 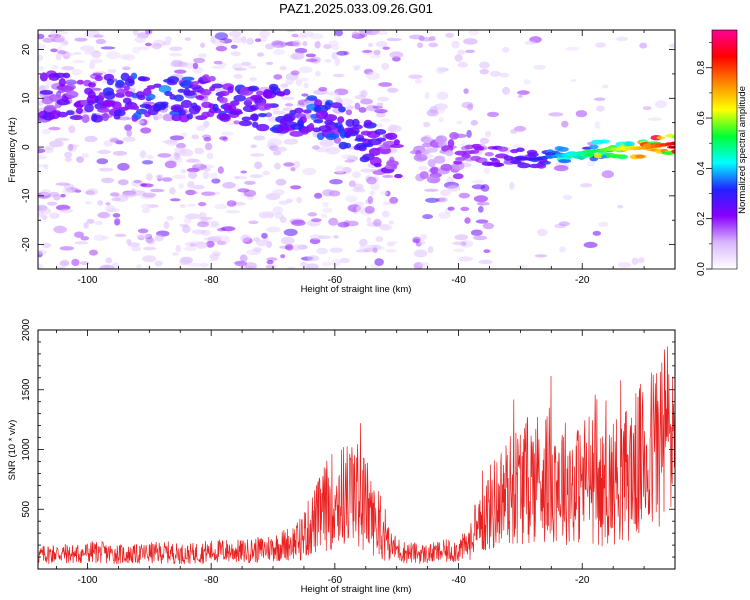 I want to click on figure-title: PAZ1.2025.033.09.26.G01, so click(x=356, y=8).